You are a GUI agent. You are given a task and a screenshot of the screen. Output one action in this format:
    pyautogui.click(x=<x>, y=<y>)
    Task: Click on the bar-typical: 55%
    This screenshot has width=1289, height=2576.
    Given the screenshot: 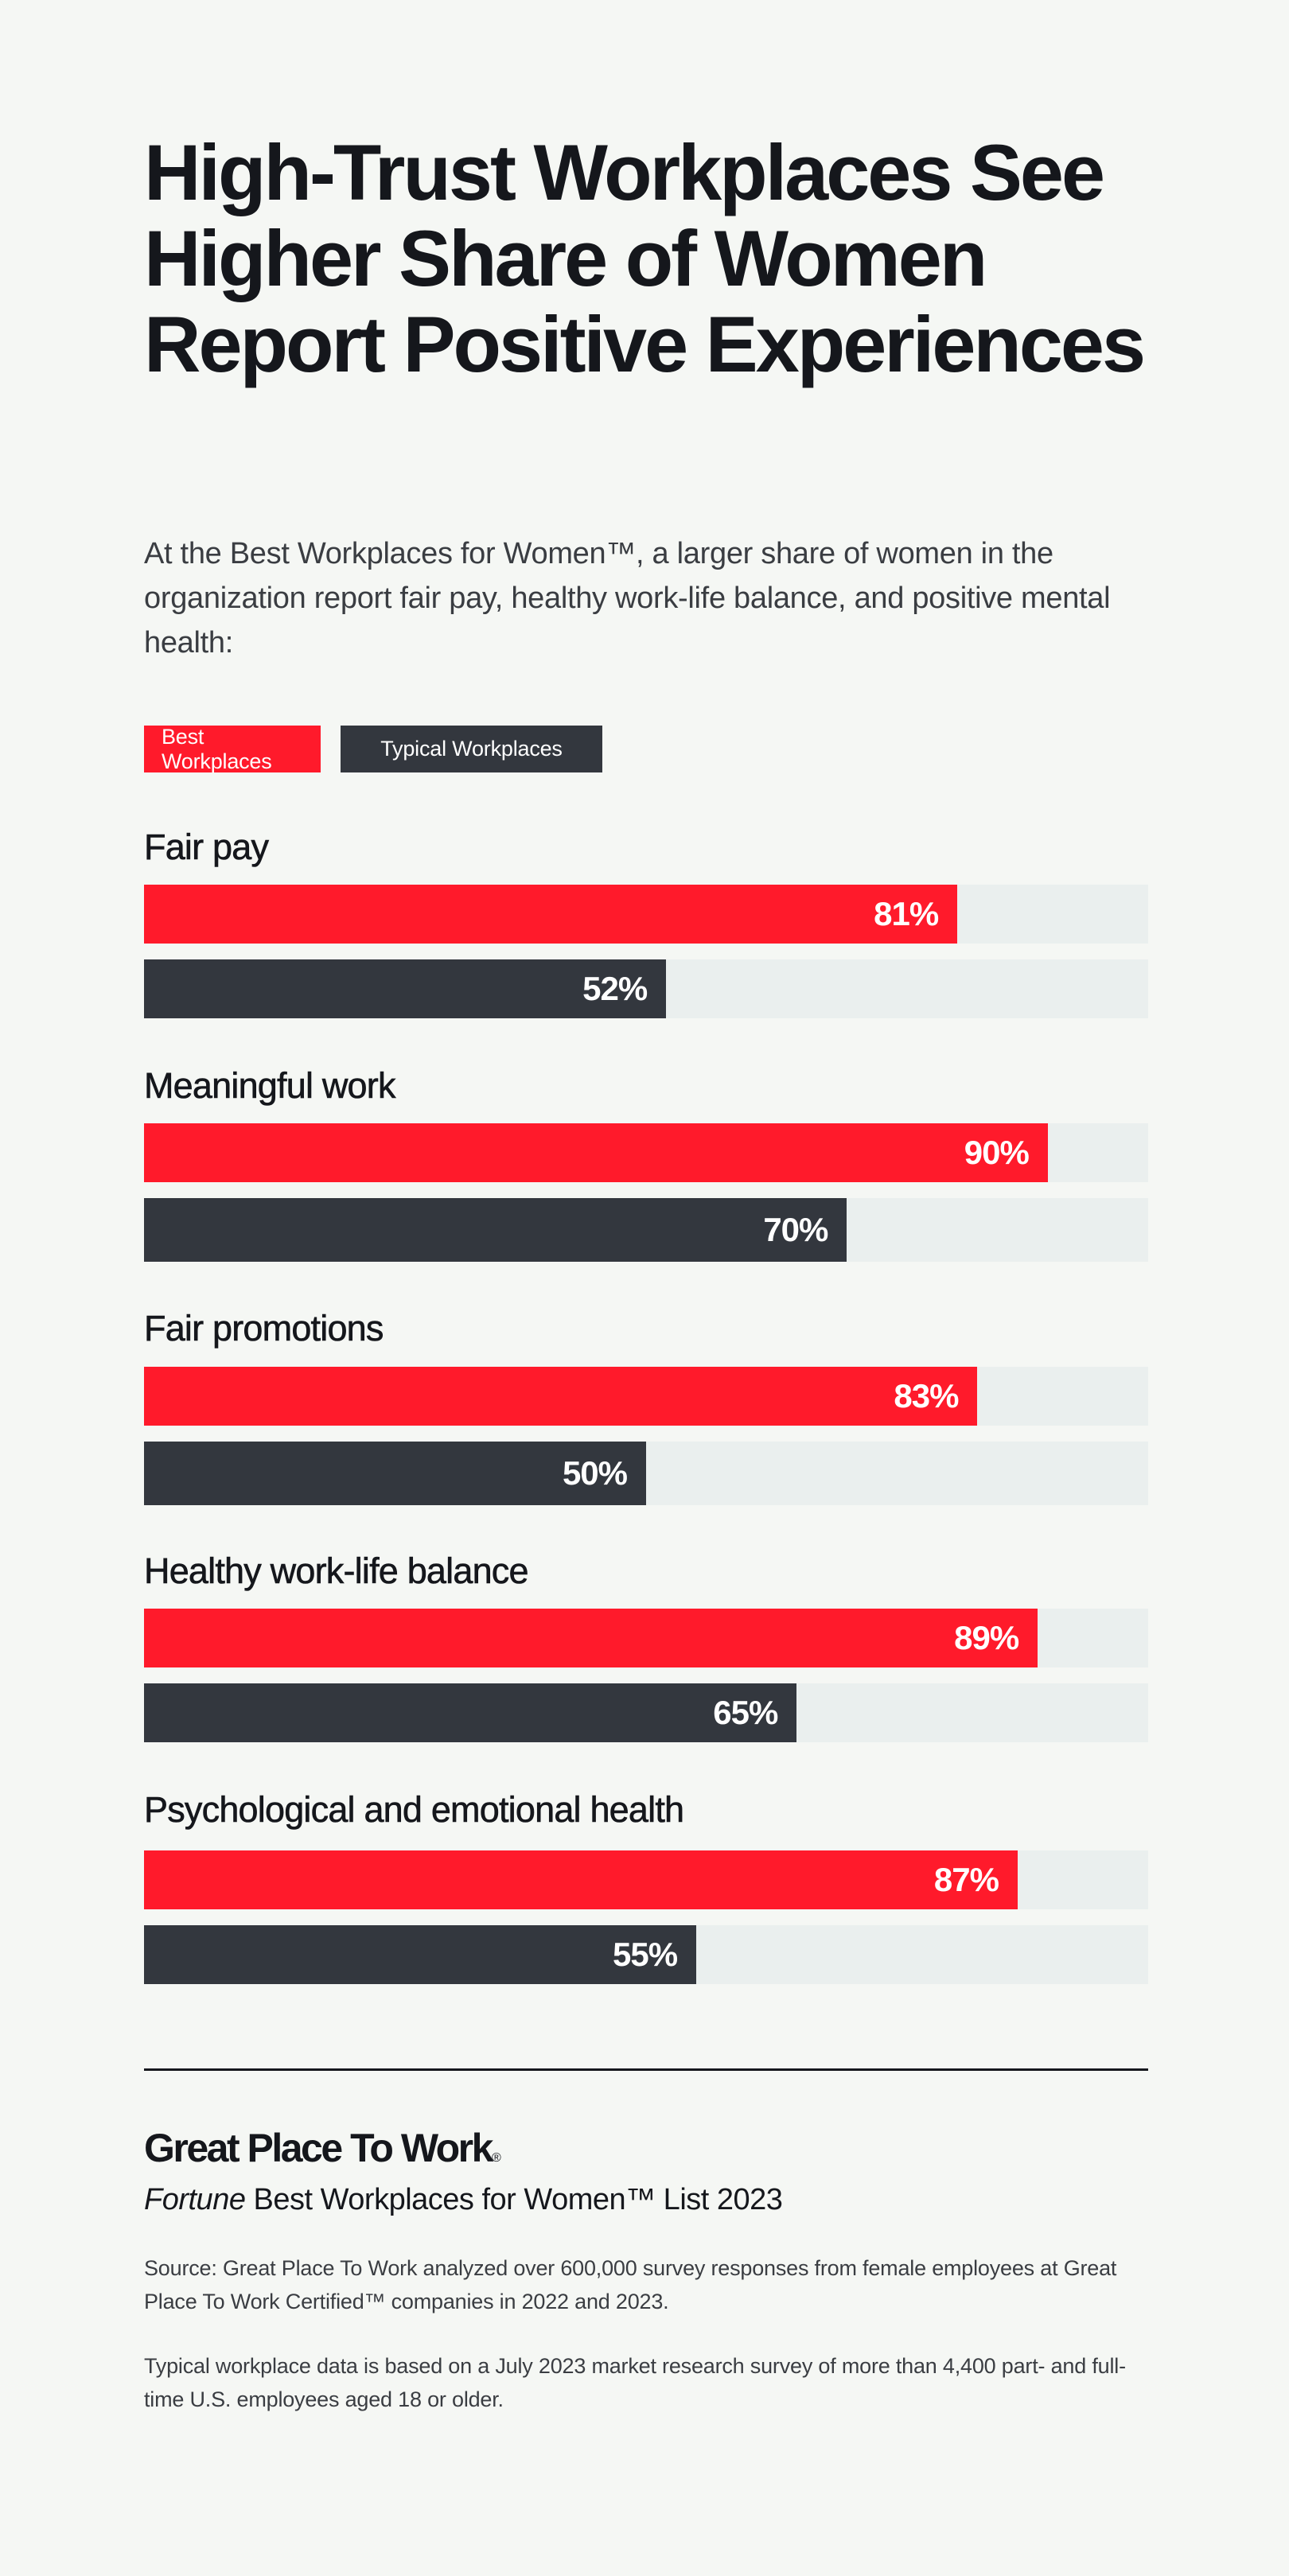 What is the action you would take?
    pyautogui.click(x=420, y=1955)
    